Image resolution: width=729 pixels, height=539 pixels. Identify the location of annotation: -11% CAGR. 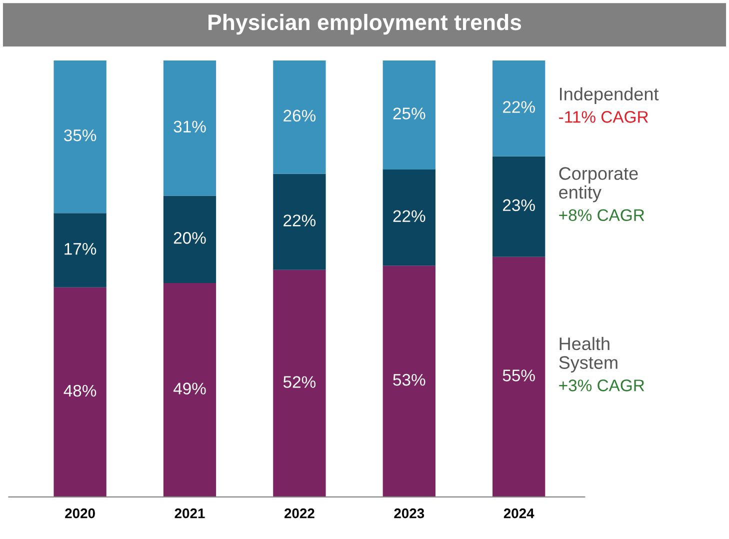
(603, 117).